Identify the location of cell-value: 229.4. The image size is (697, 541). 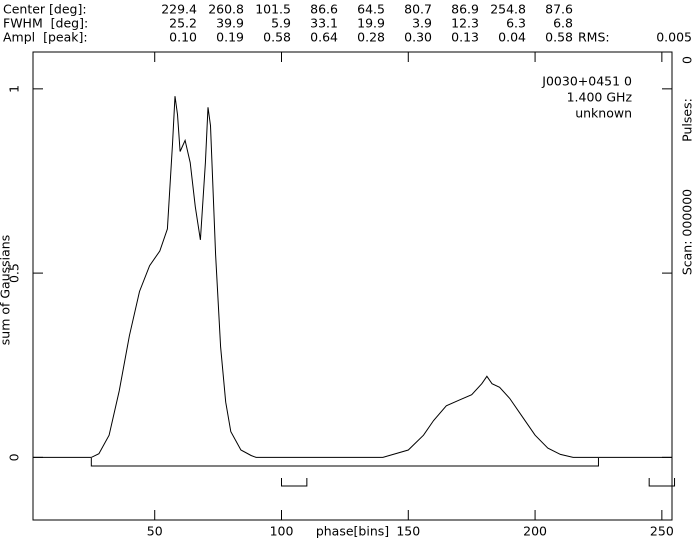
(179, 9).